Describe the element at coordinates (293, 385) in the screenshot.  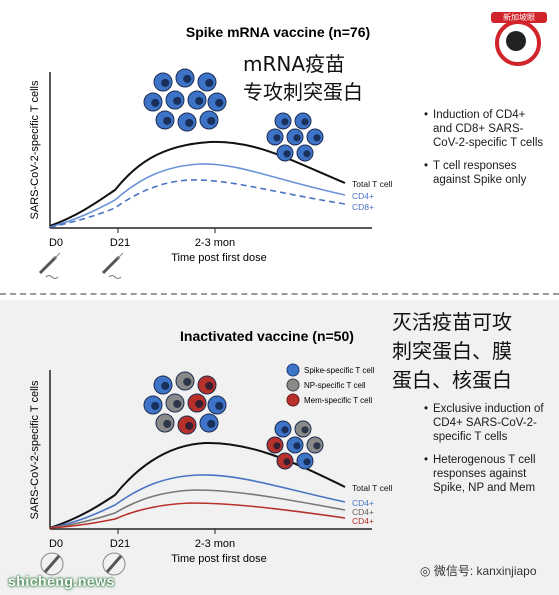
I see `legend-np-swatch` at that location.